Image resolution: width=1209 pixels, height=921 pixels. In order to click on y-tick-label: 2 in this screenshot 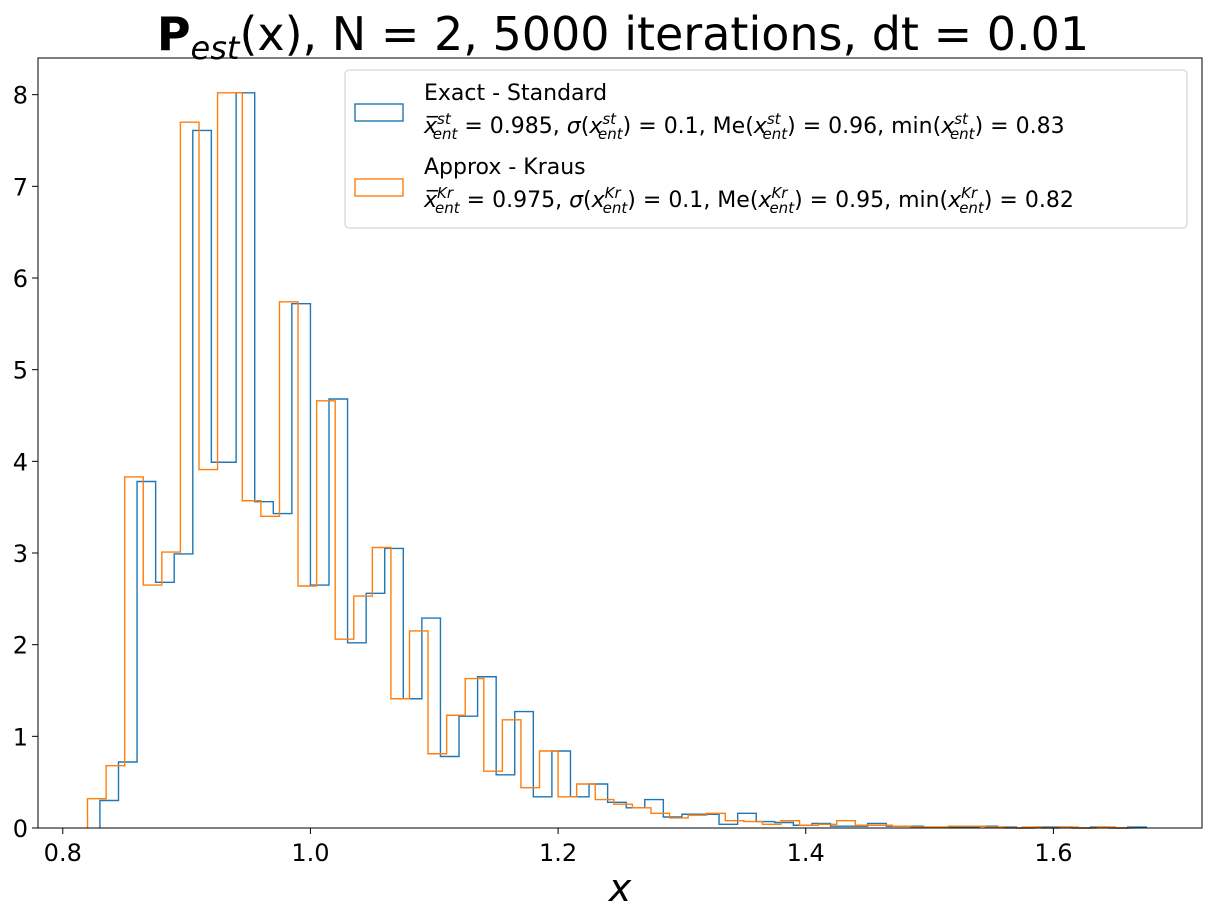, I will do `click(20, 646)`.